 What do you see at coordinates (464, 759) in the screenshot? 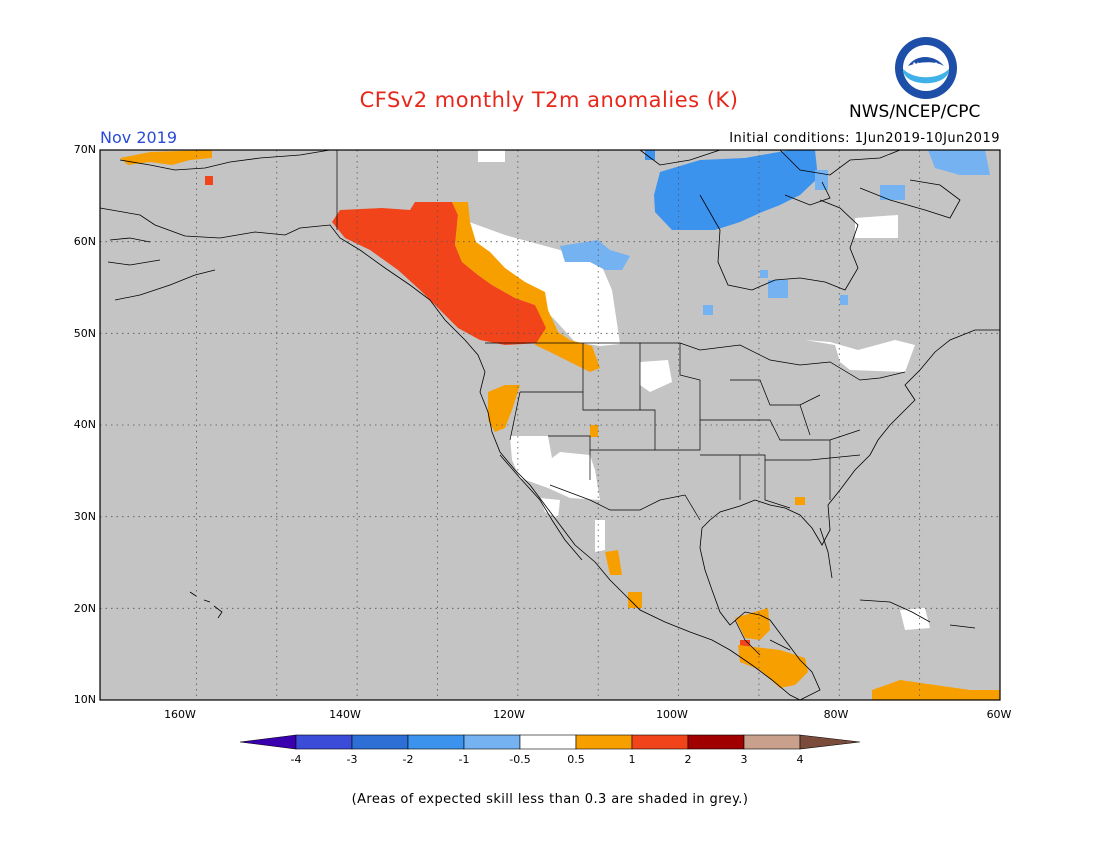
I see `colorbar-label: -1` at bounding box center [464, 759].